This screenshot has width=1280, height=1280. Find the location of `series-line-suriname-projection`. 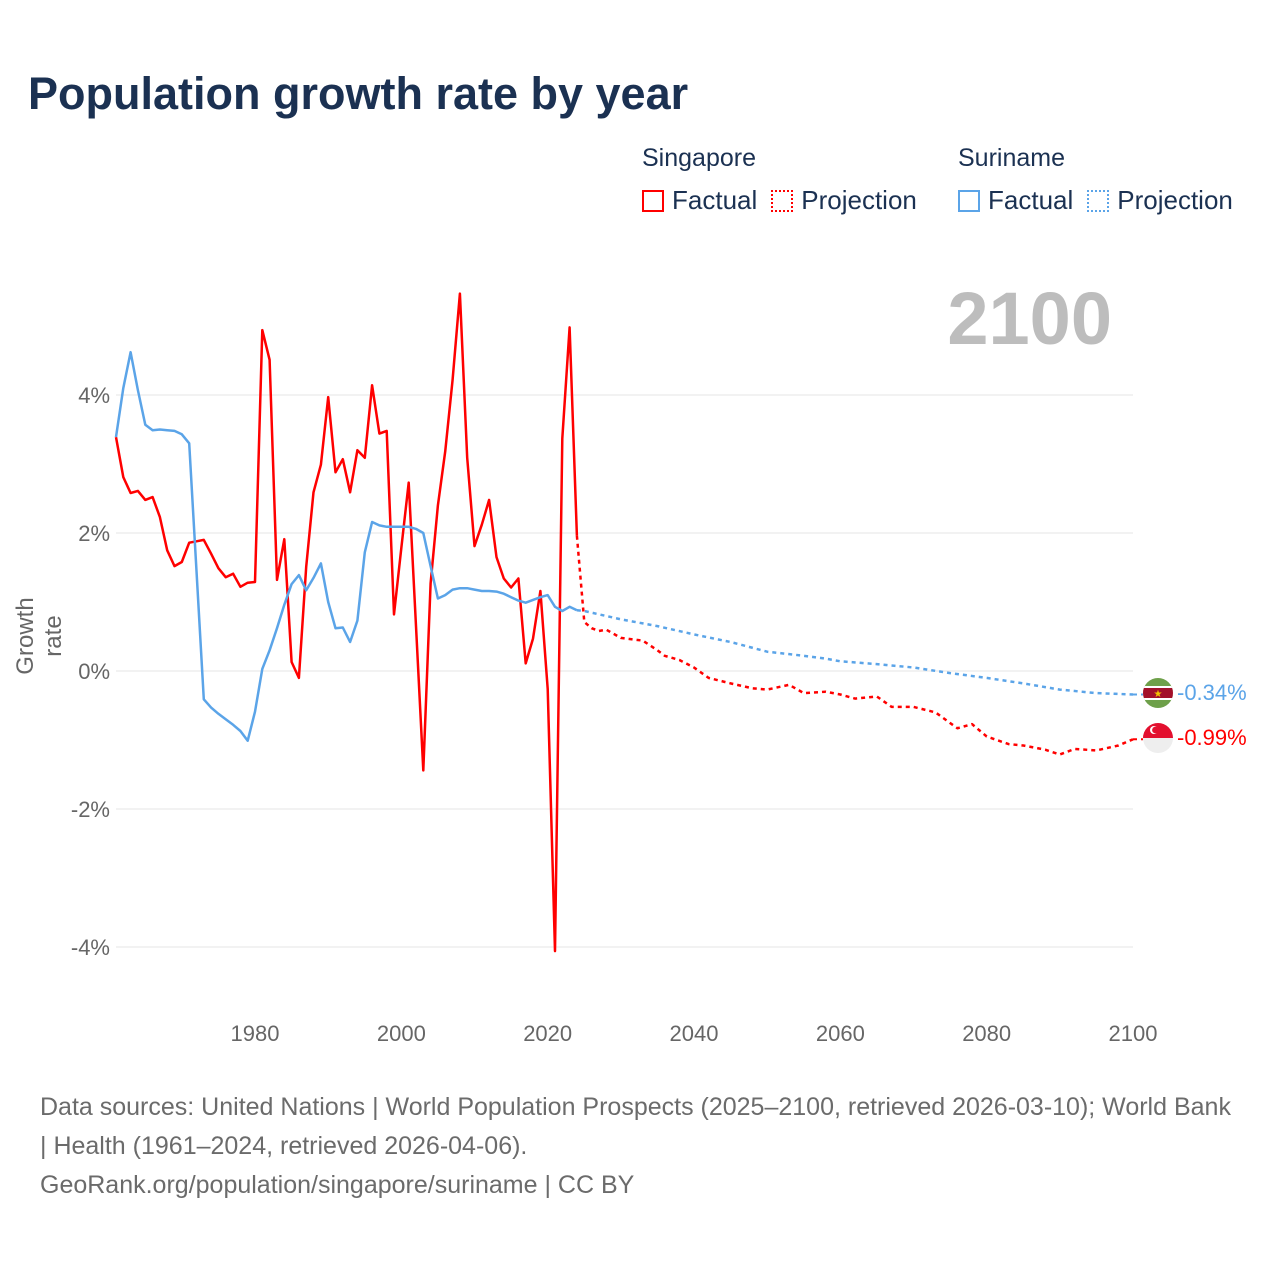

series-line-suriname-projection is located at coordinates (855, 652).